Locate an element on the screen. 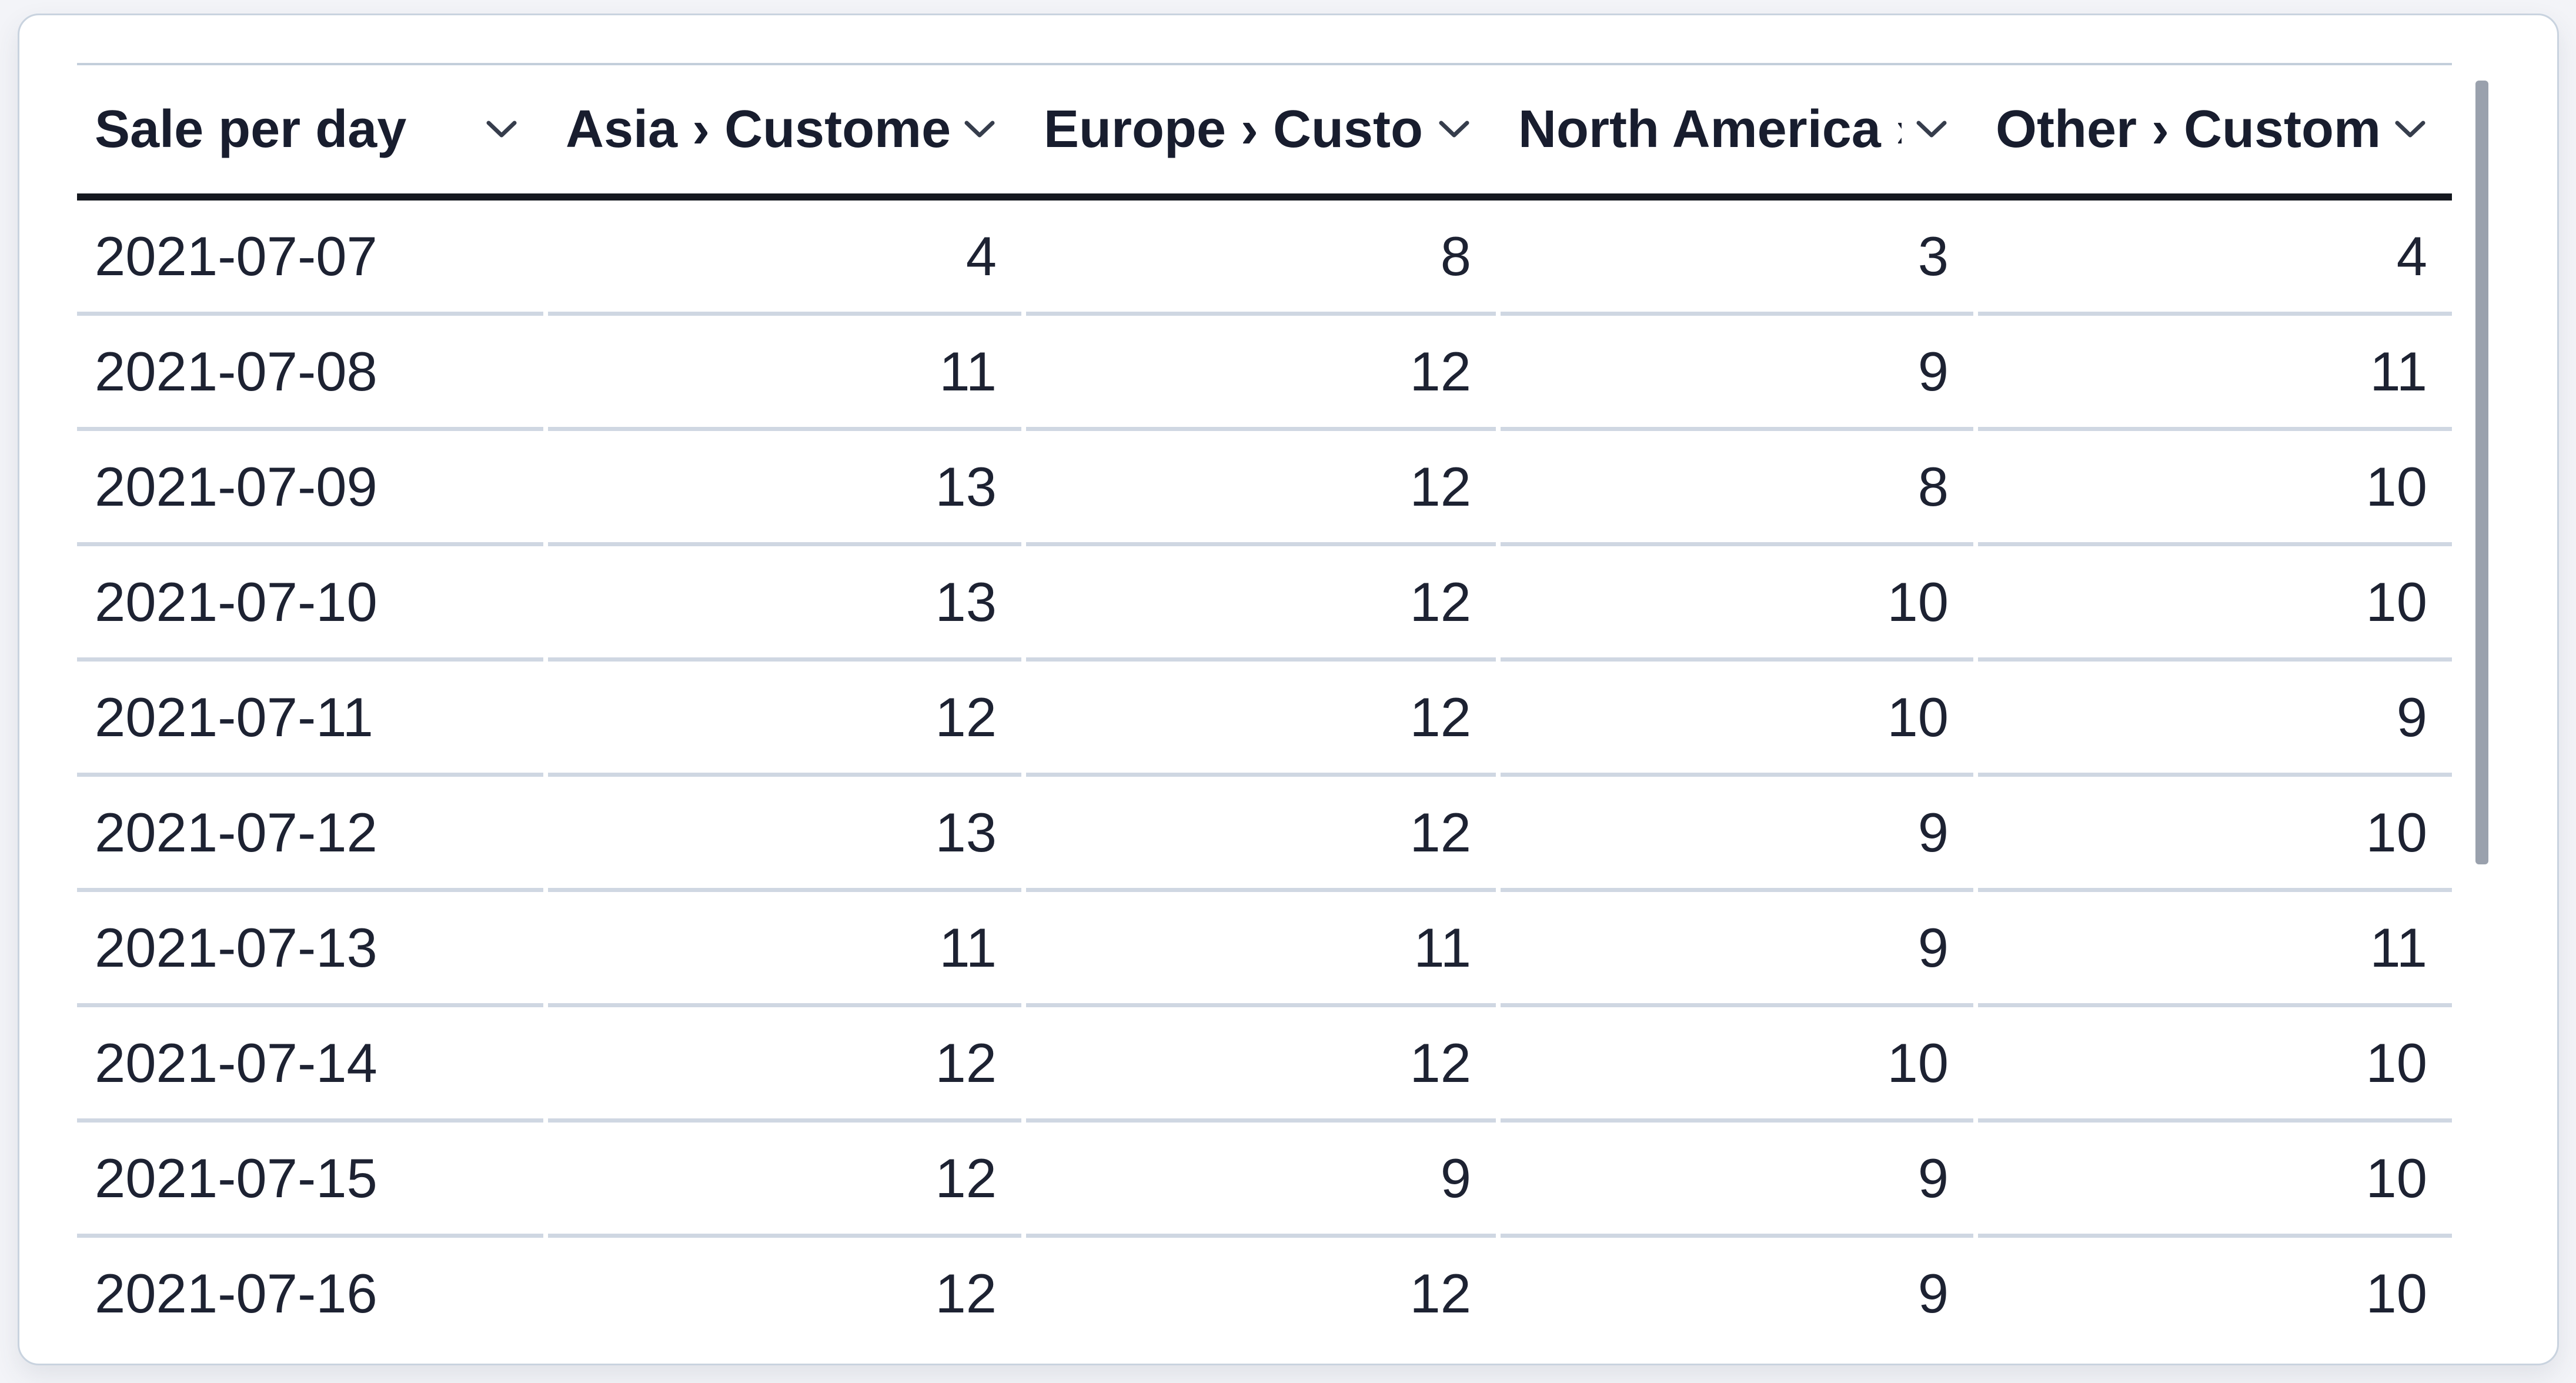 This screenshot has width=2576, height=1383. column-header-label: Asia › Customers is located at coordinates (758, 129).